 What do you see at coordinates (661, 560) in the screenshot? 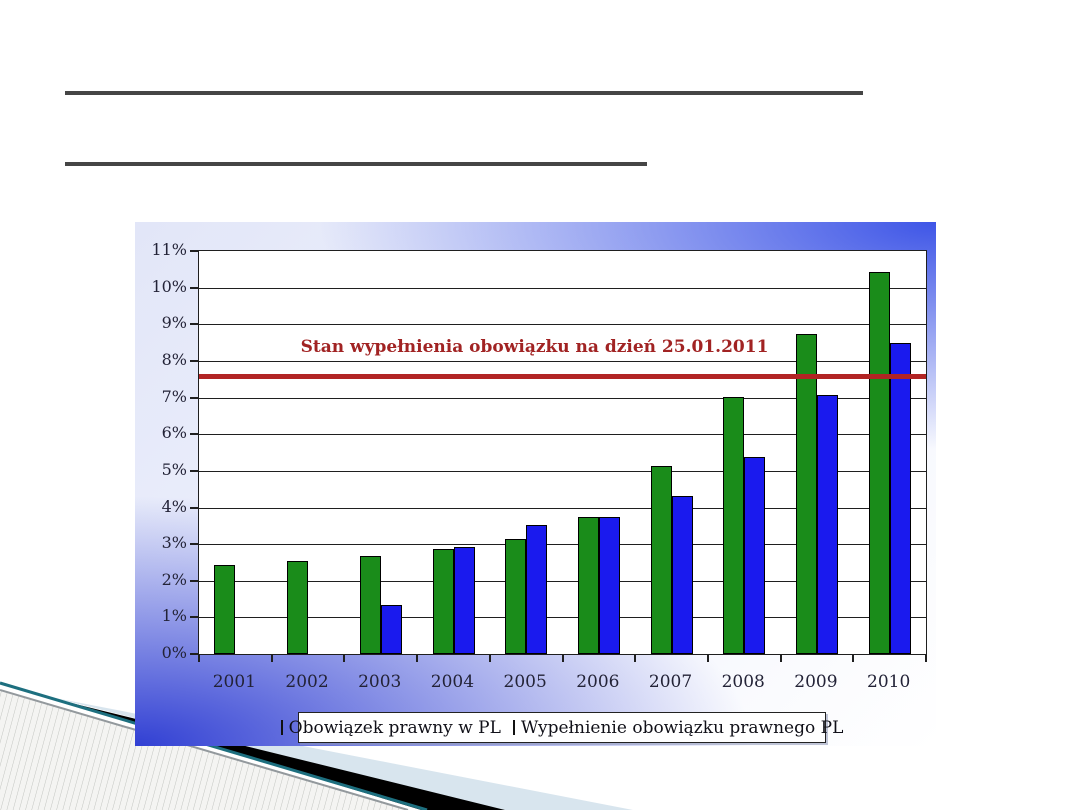
I see `bar-2007-green` at bounding box center [661, 560].